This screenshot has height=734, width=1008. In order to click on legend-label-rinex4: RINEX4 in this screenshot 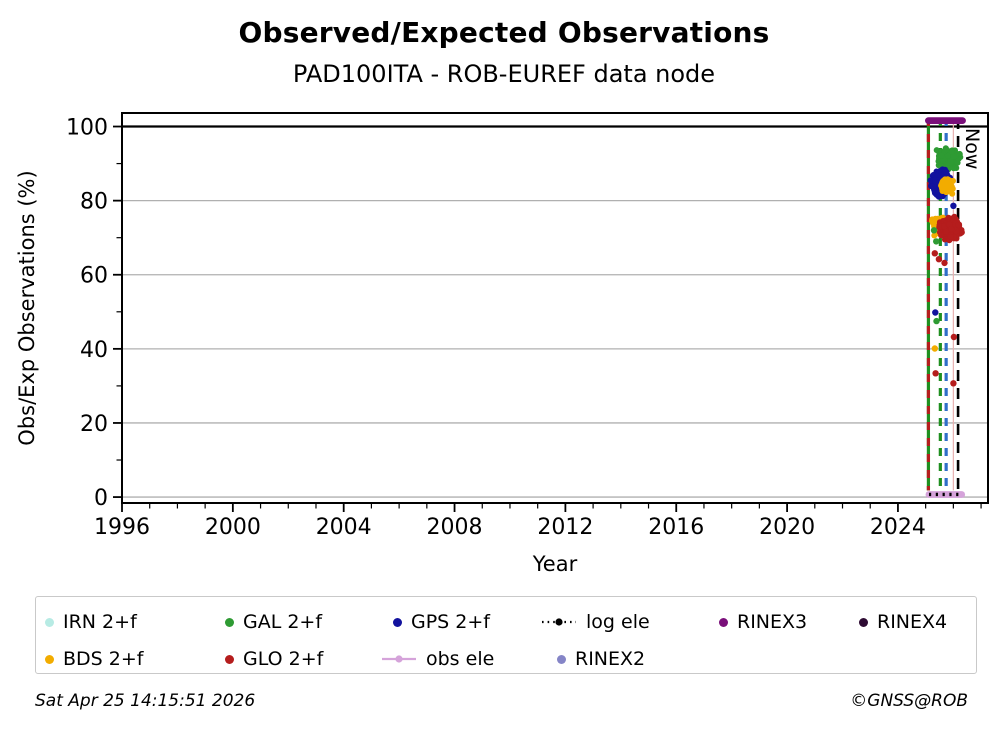, I will do `click(912, 622)`.